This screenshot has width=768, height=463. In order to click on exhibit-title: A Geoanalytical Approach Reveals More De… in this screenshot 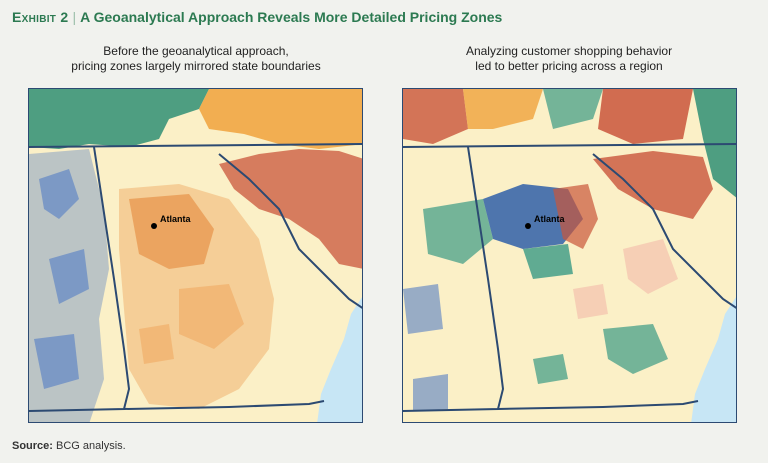, I will do `click(291, 17)`.